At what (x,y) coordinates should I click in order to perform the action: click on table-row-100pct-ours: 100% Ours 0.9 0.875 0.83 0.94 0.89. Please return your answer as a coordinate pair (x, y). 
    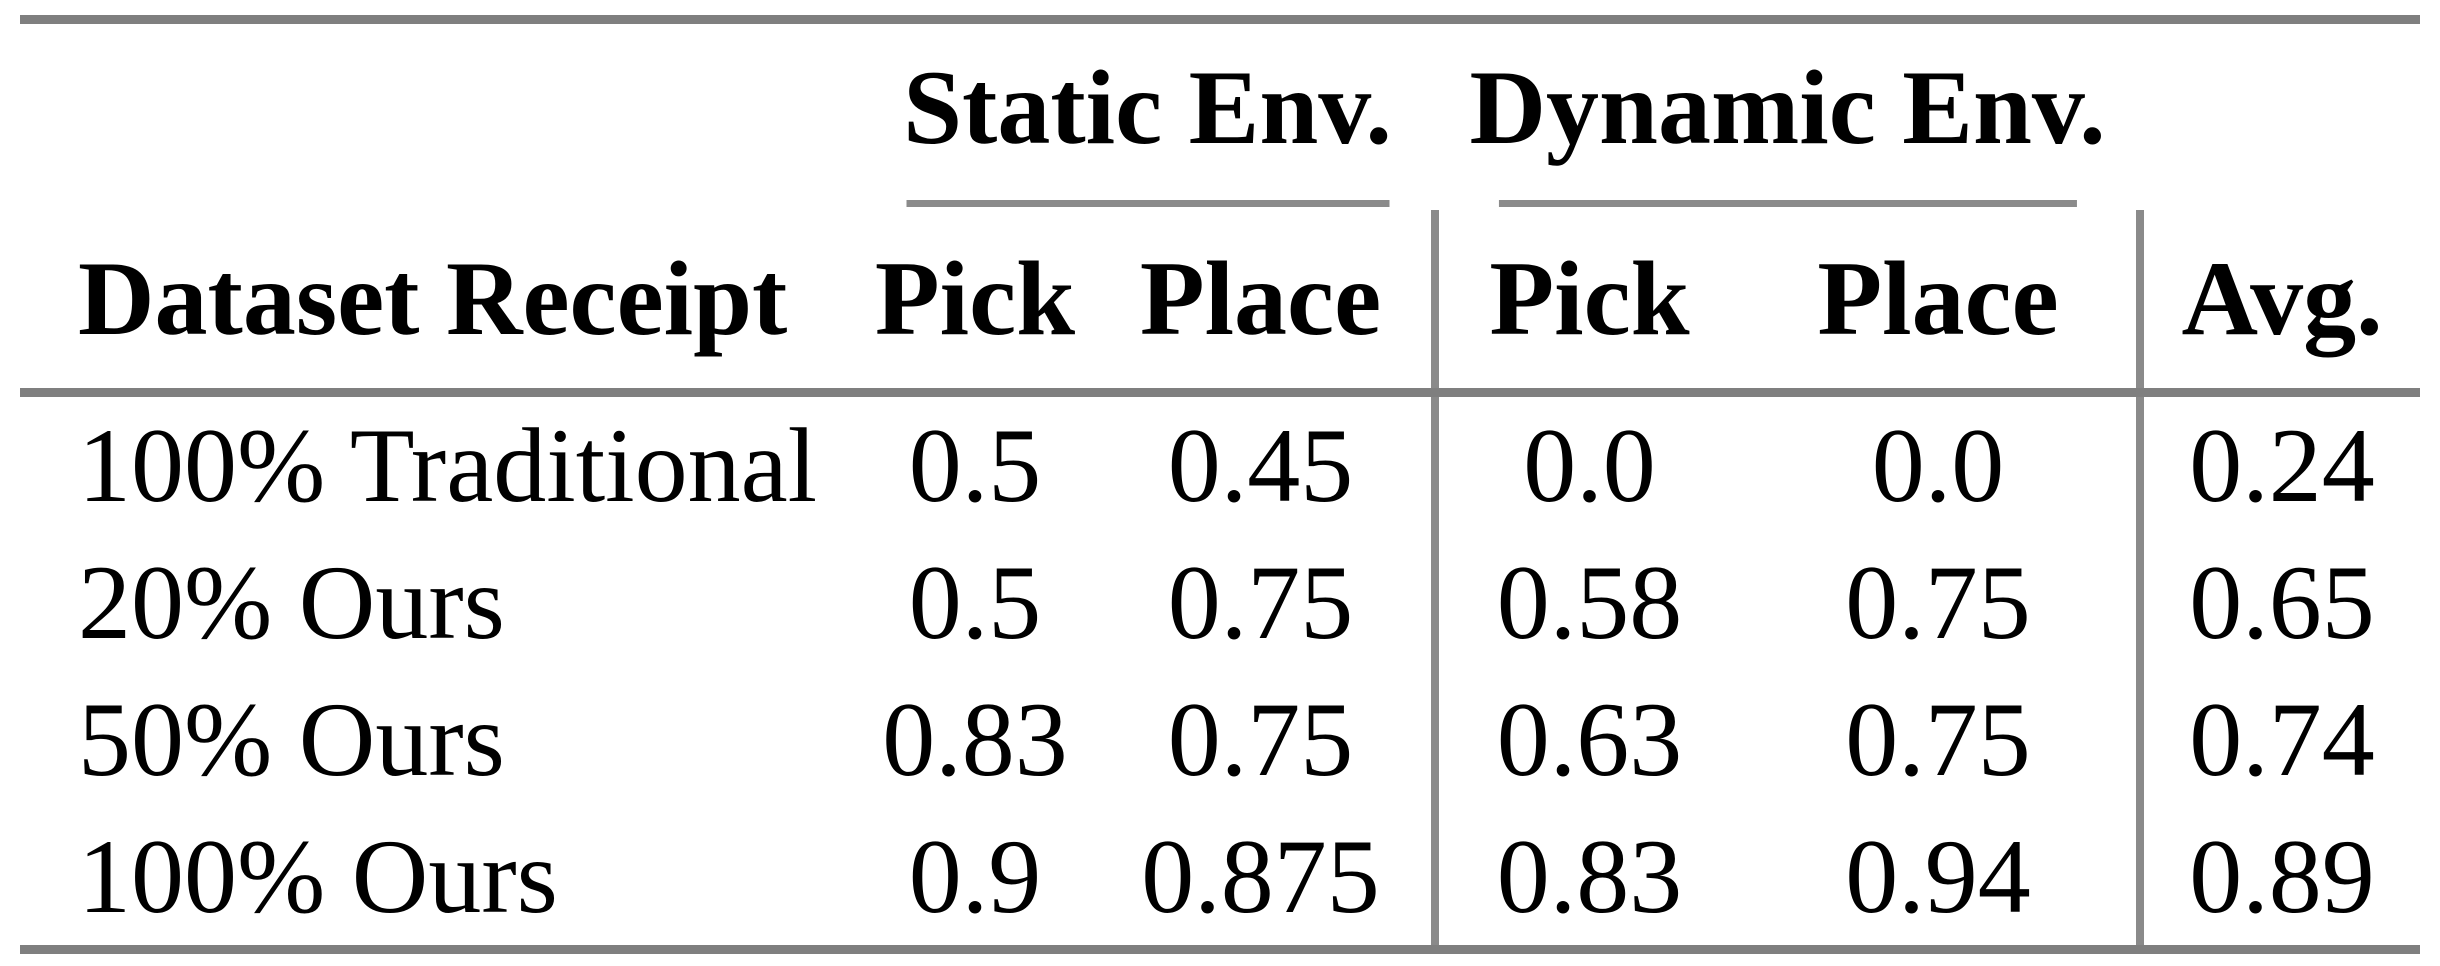
    Looking at the image, I should click on (1220, 879).